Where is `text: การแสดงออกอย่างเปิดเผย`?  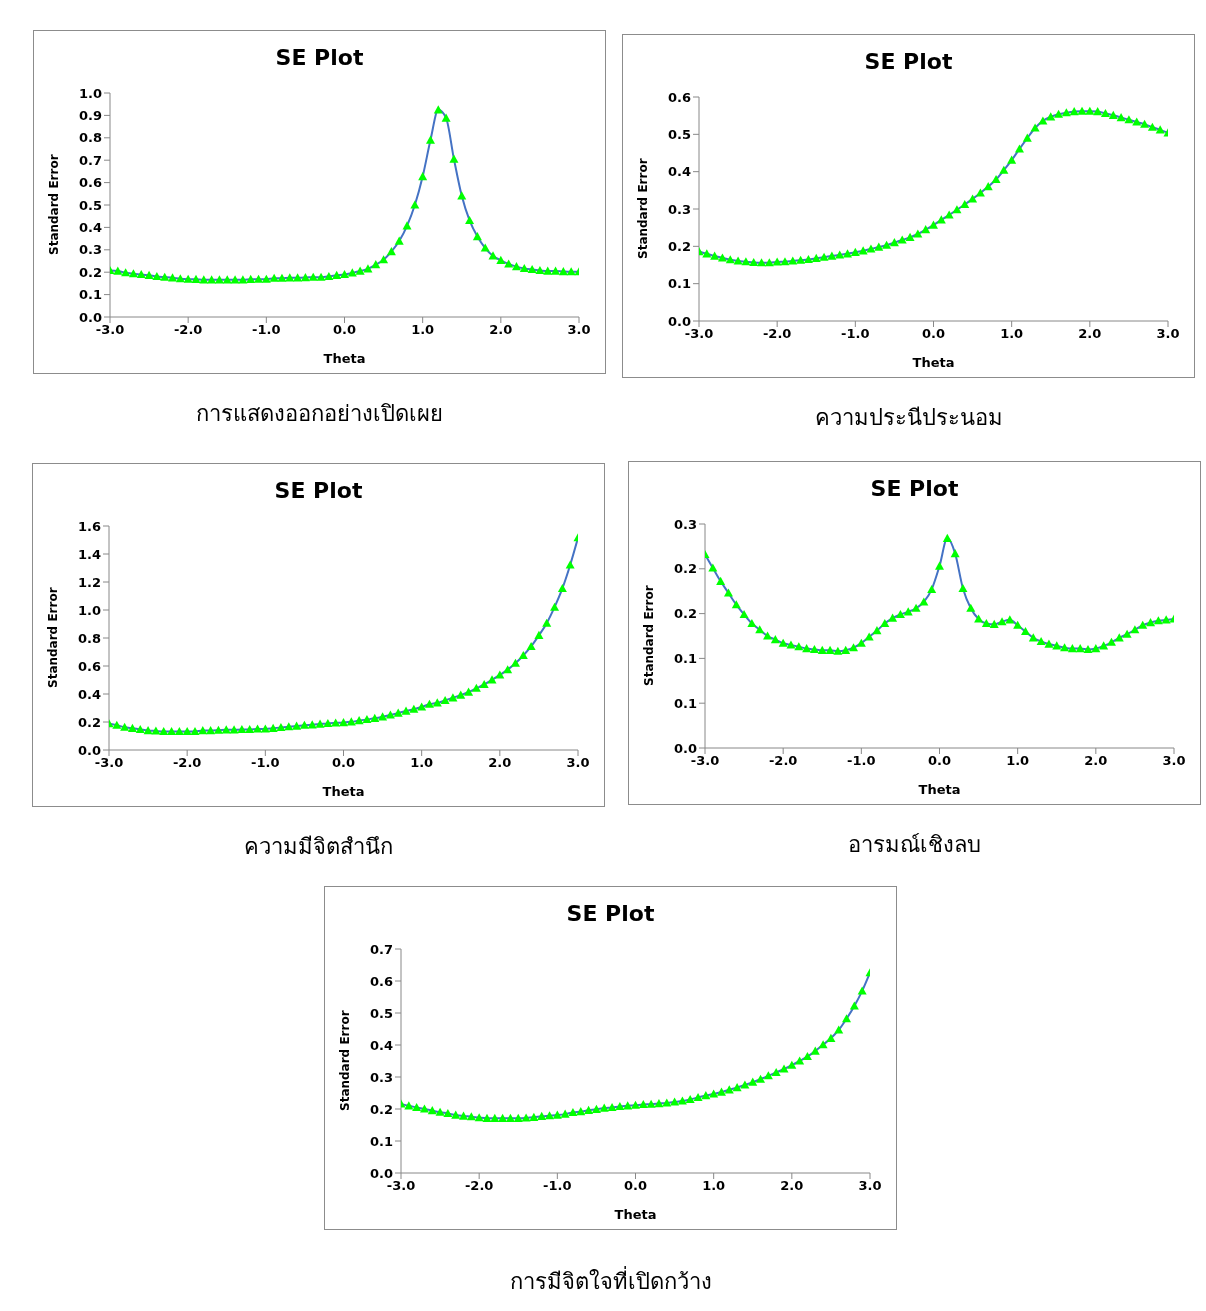
text: การแสดงออกอย่างเปิดเผย is located at coordinates (319, 414).